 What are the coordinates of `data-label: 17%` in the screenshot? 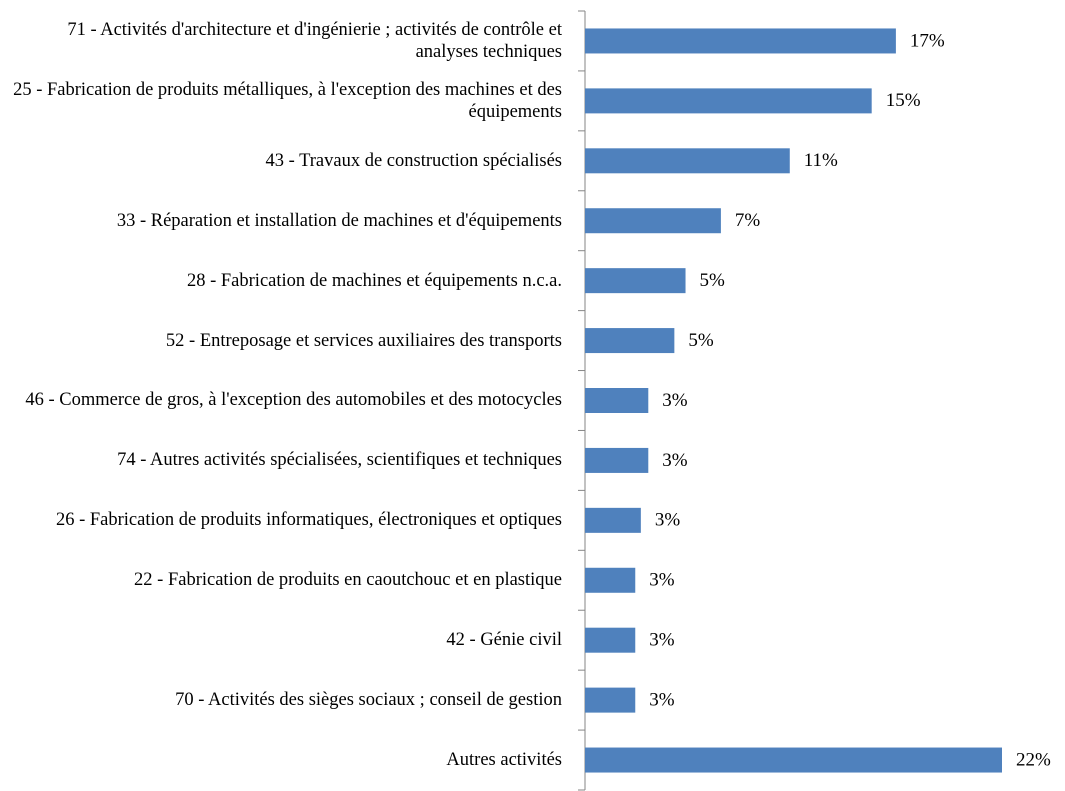 It's located at (927, 40).